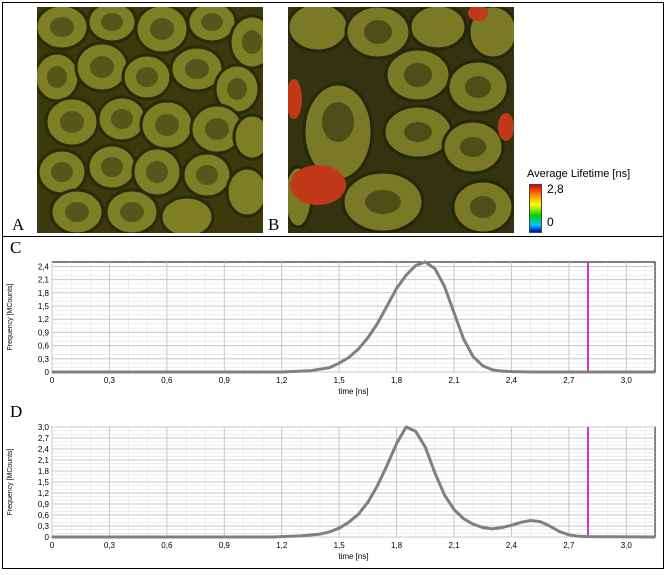  Describe the element at coordinates (274, 224) in the screenshot. I see `panel-label-b: B` at that location.